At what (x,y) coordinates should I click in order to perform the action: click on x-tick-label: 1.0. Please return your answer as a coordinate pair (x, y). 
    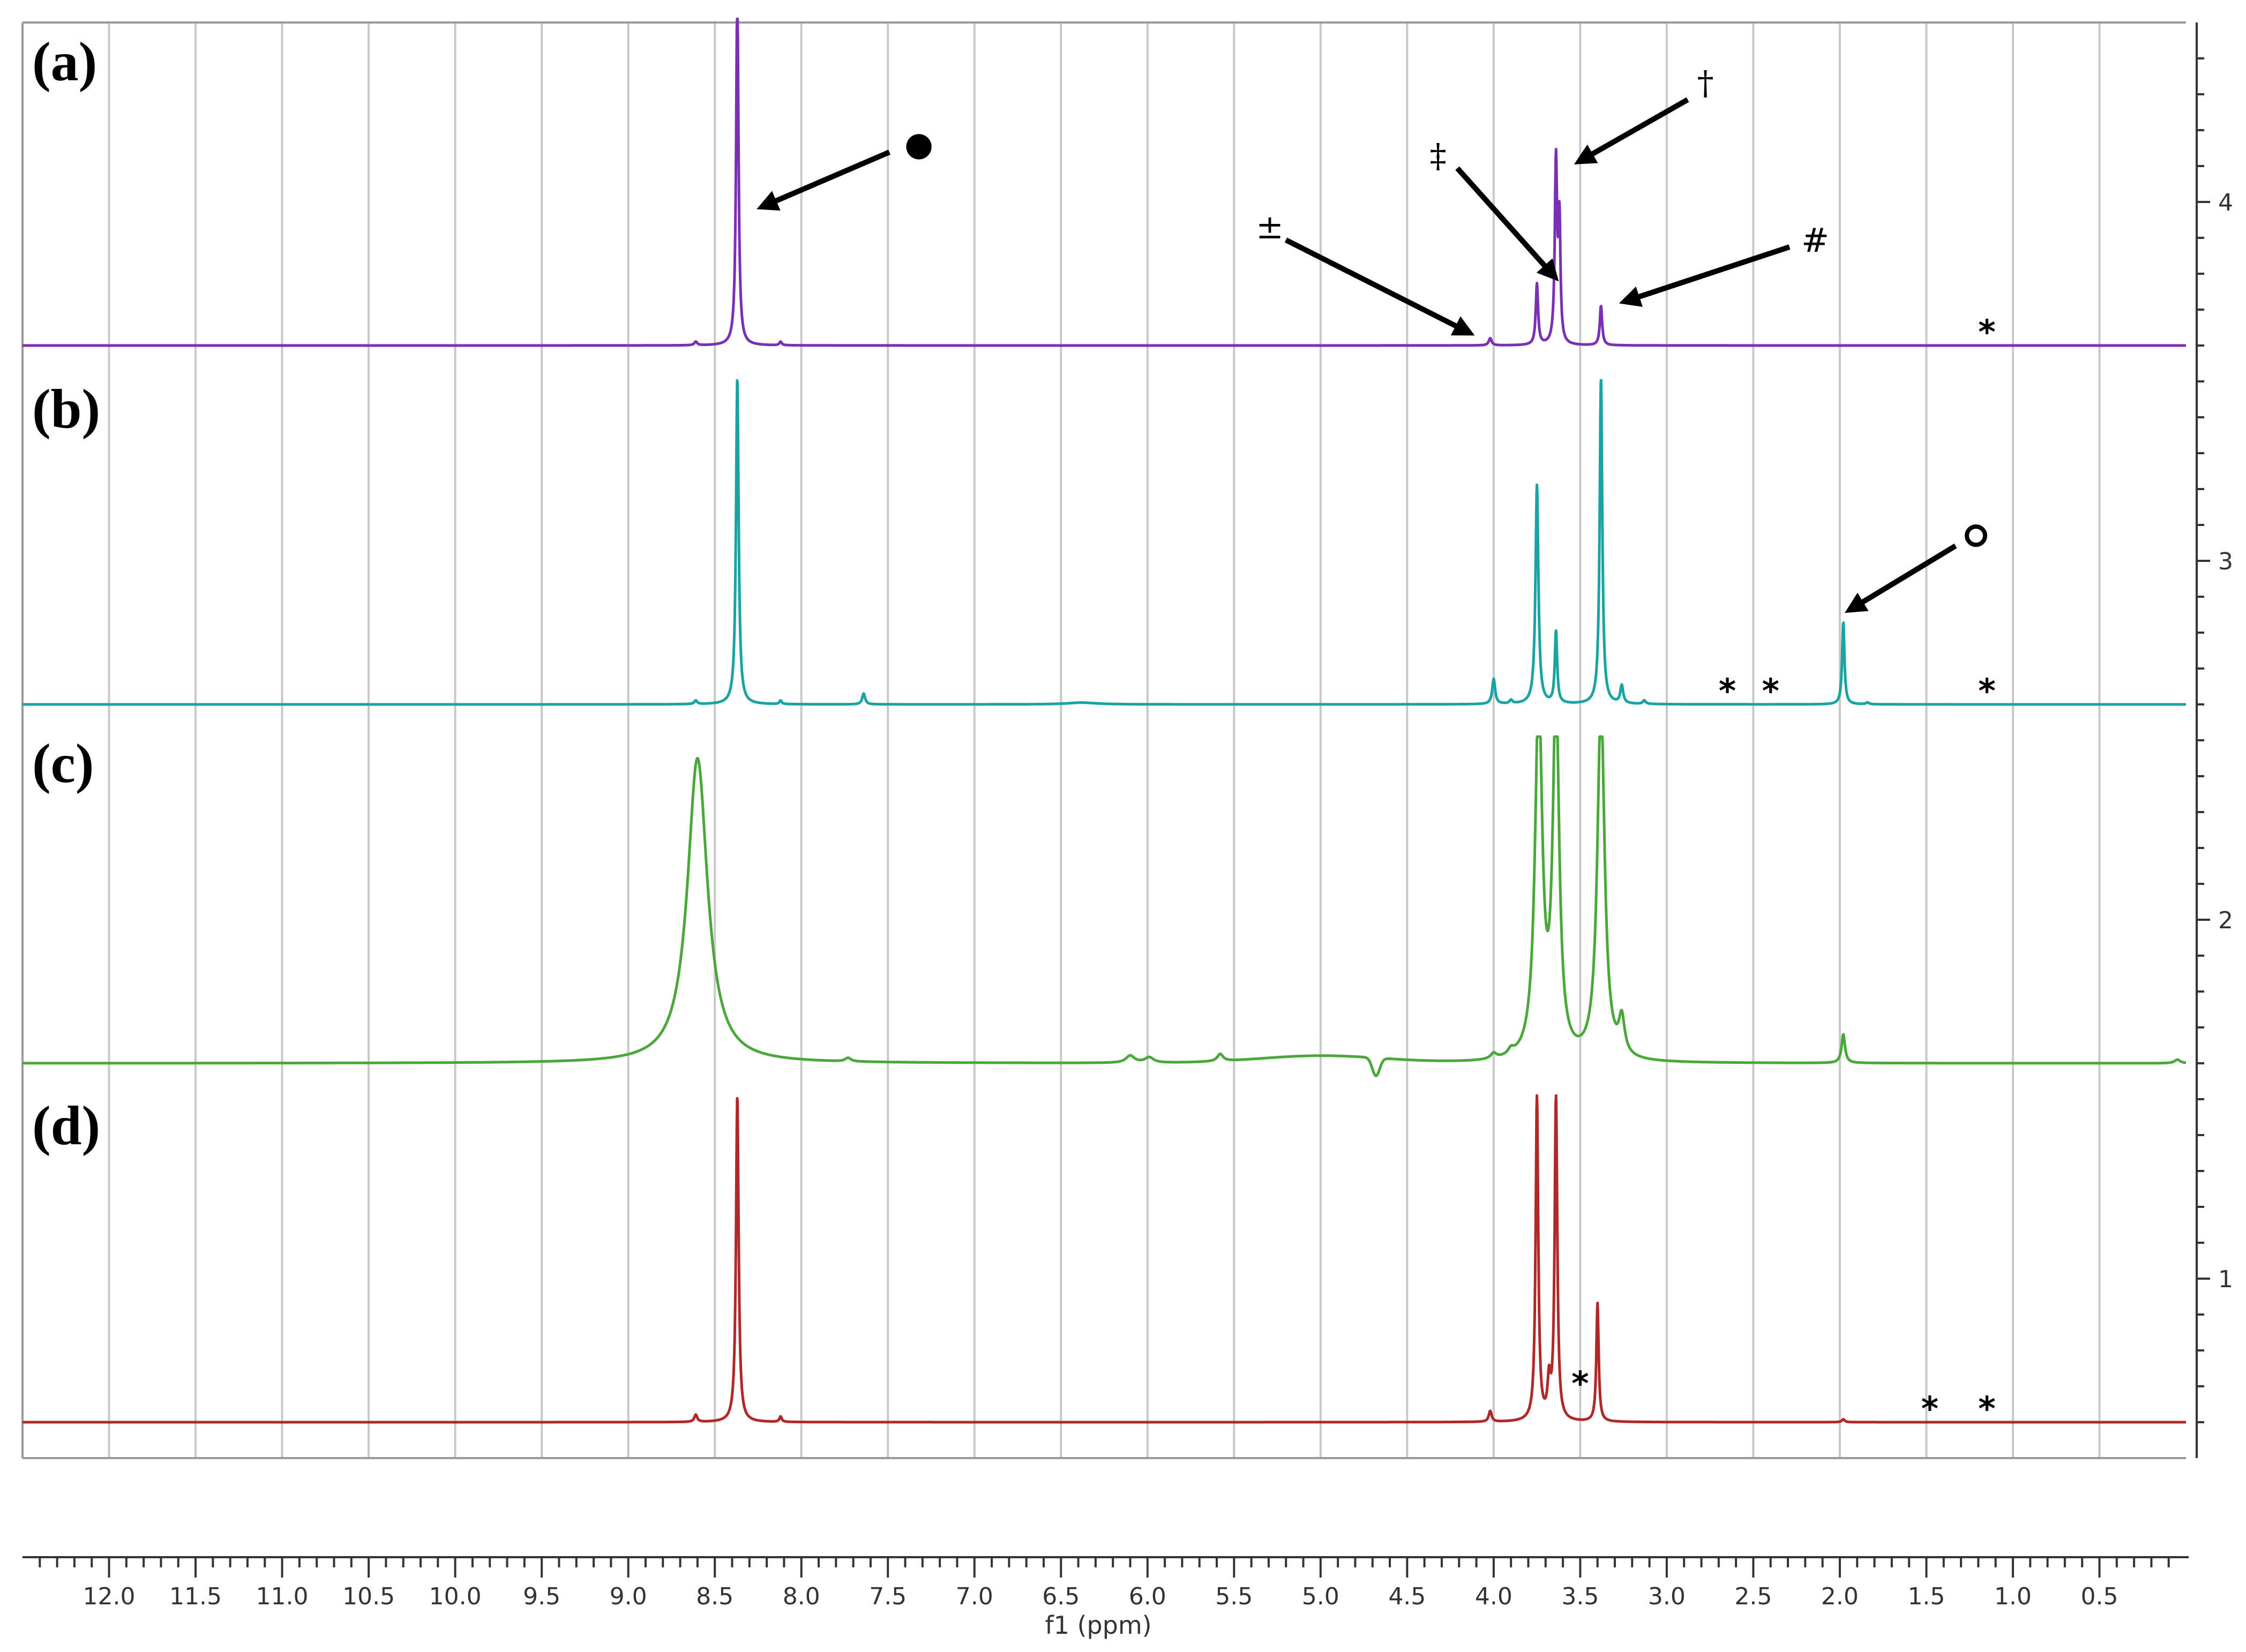
    Looking at the image, I should click on (2013, 1596).